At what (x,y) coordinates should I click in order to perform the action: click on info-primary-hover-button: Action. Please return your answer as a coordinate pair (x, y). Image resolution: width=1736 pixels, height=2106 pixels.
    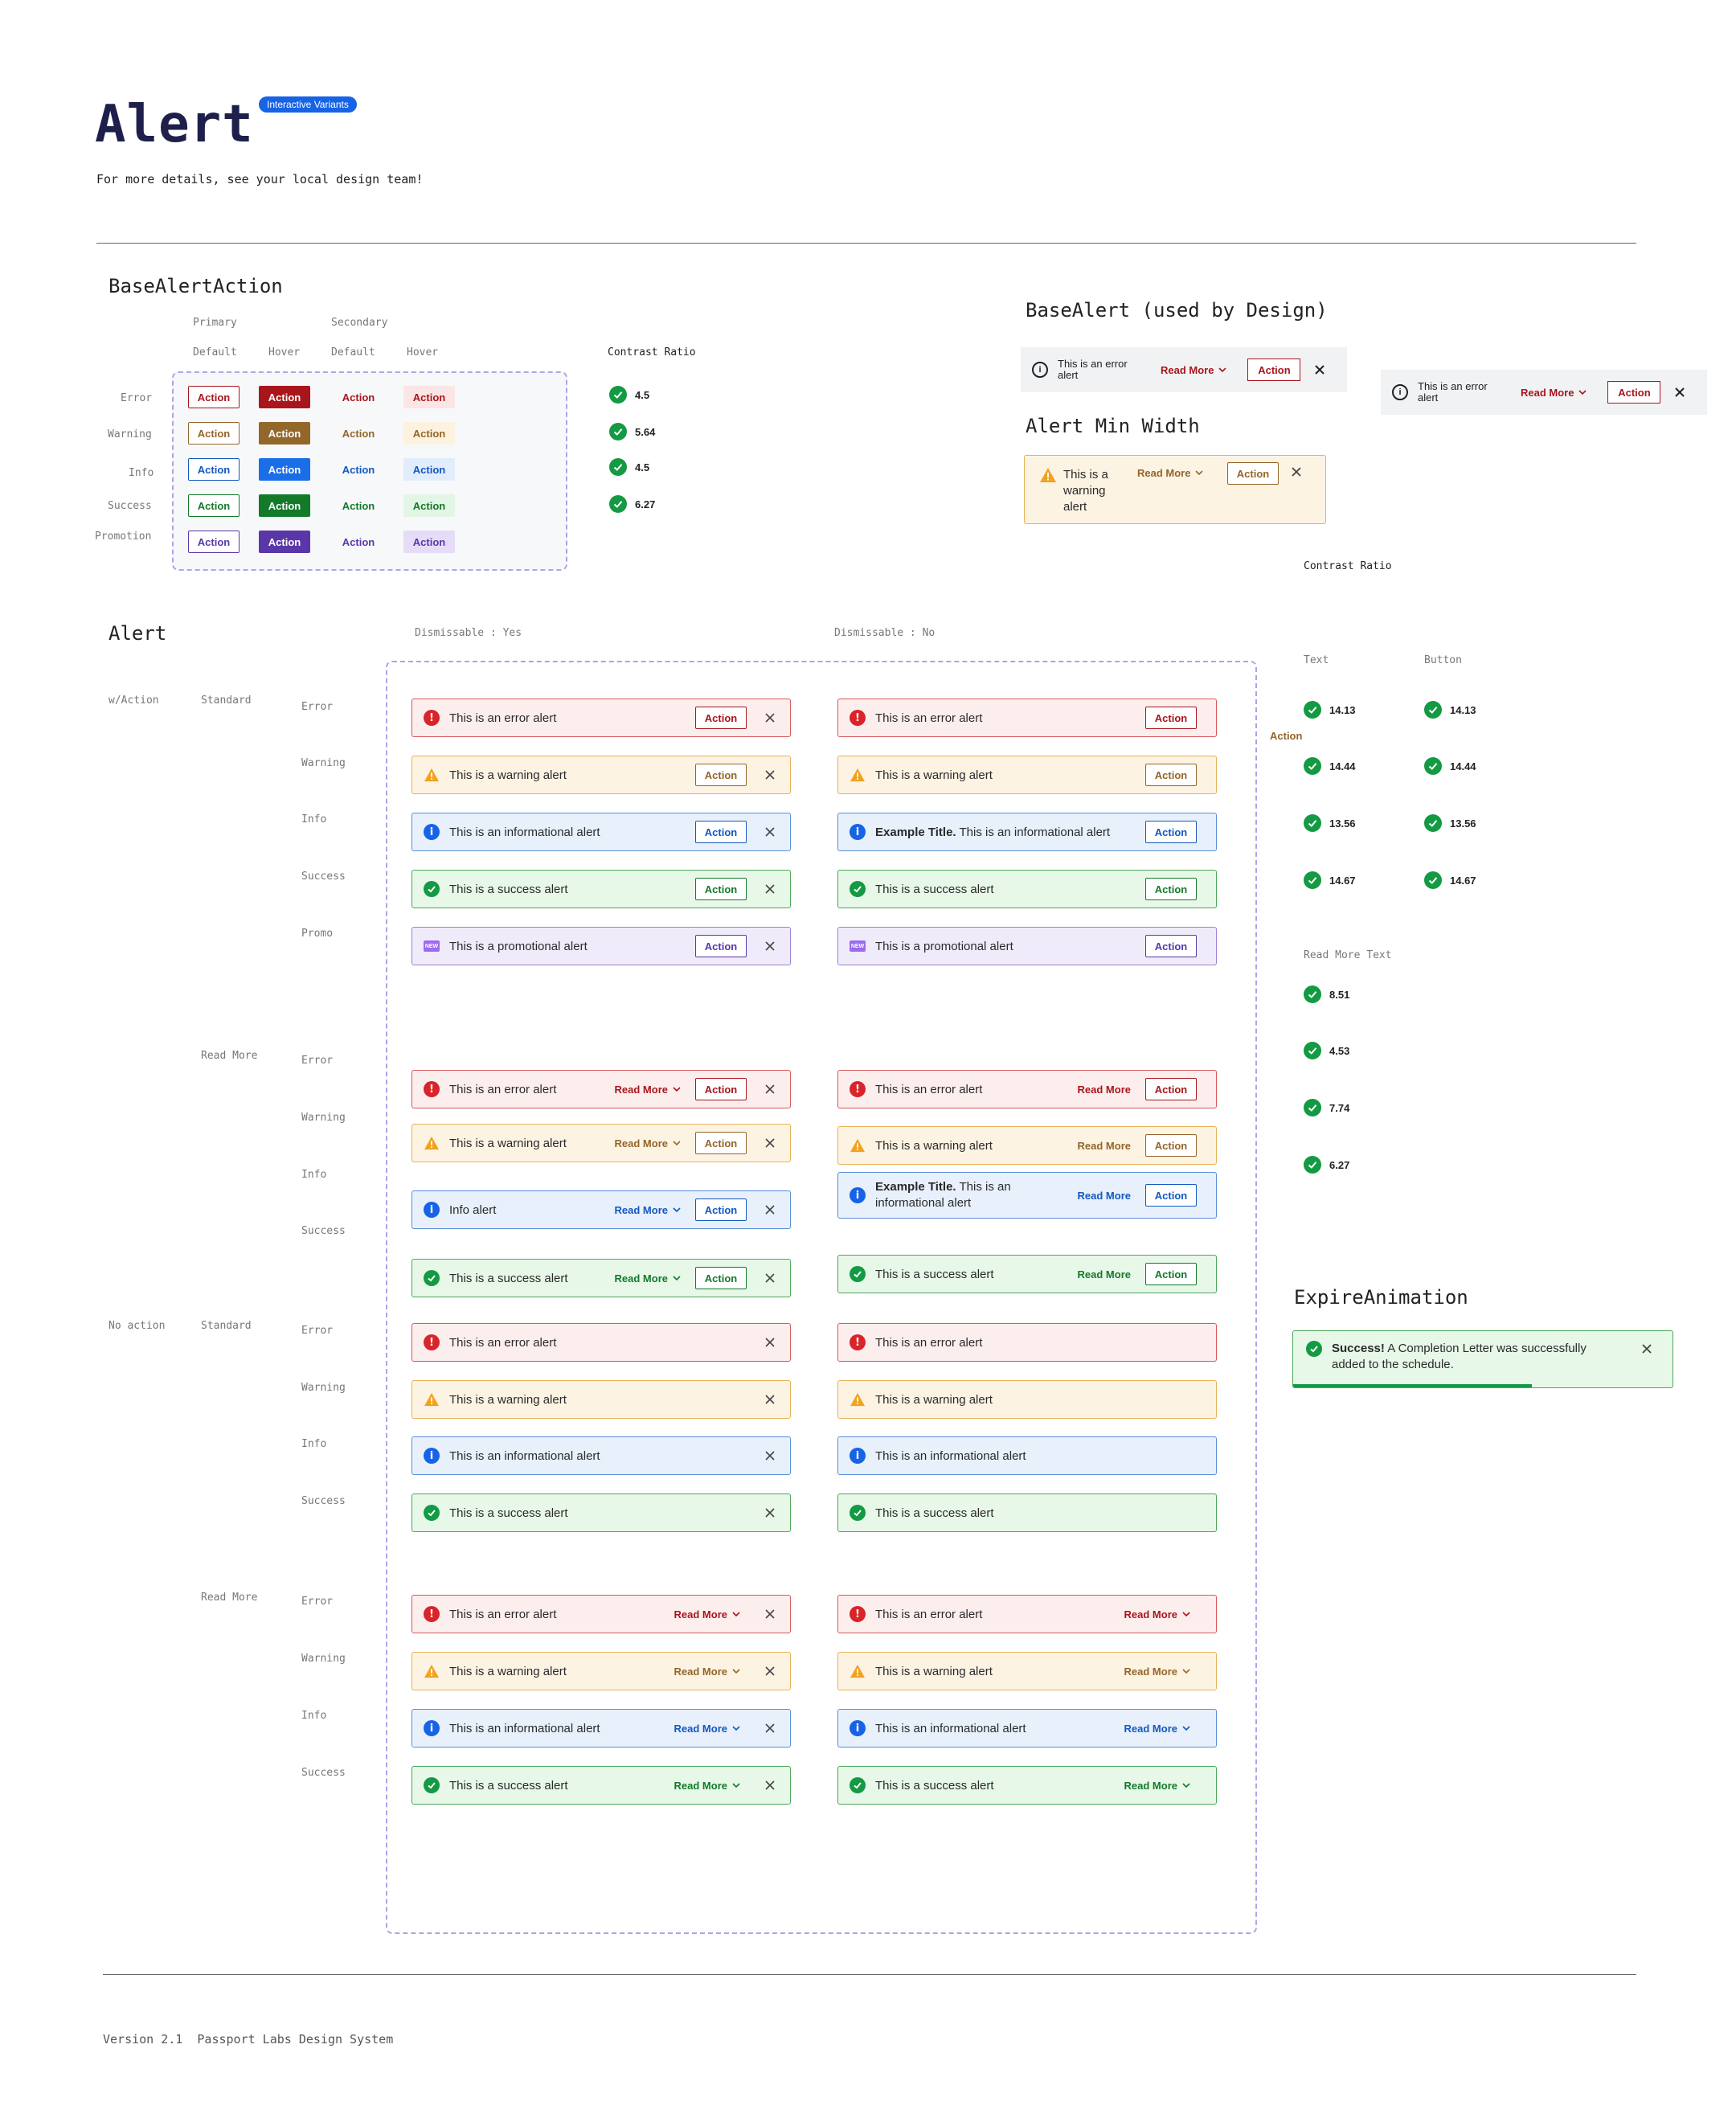
    Looking at the image, I should click on (284, 469).